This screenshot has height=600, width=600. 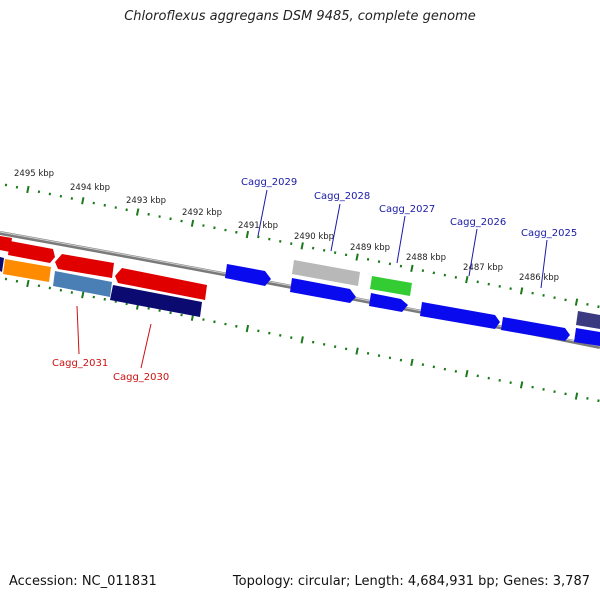 What do you see at coordinates (141, 377) in the screenshot?
I see `gene-label-cagg-2030: Cagg_2030` at bounding box center [141, 377].